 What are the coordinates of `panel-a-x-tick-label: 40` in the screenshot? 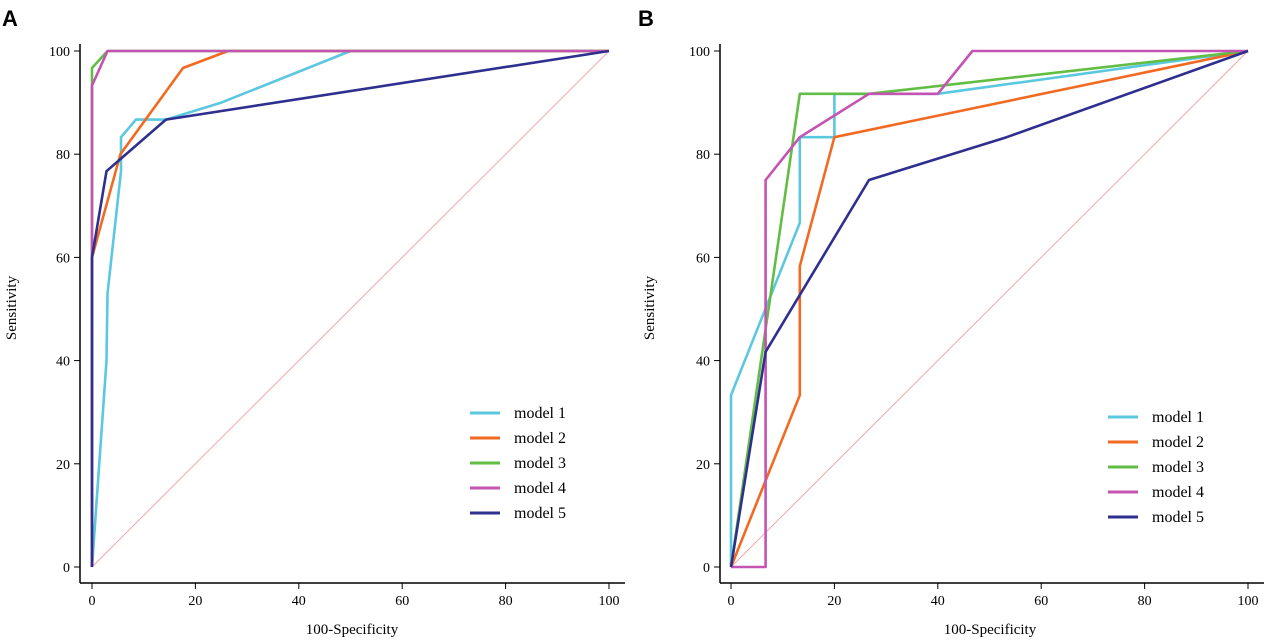 It's located at (299, 601).